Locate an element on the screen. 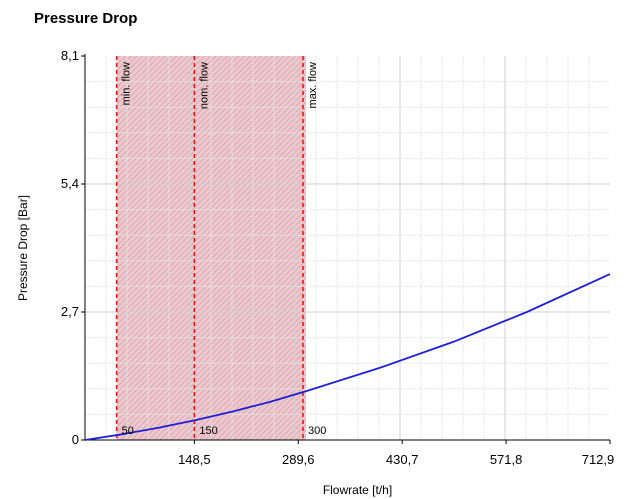  y-tick-label: 8,1 is located at coordinates (70, 55).